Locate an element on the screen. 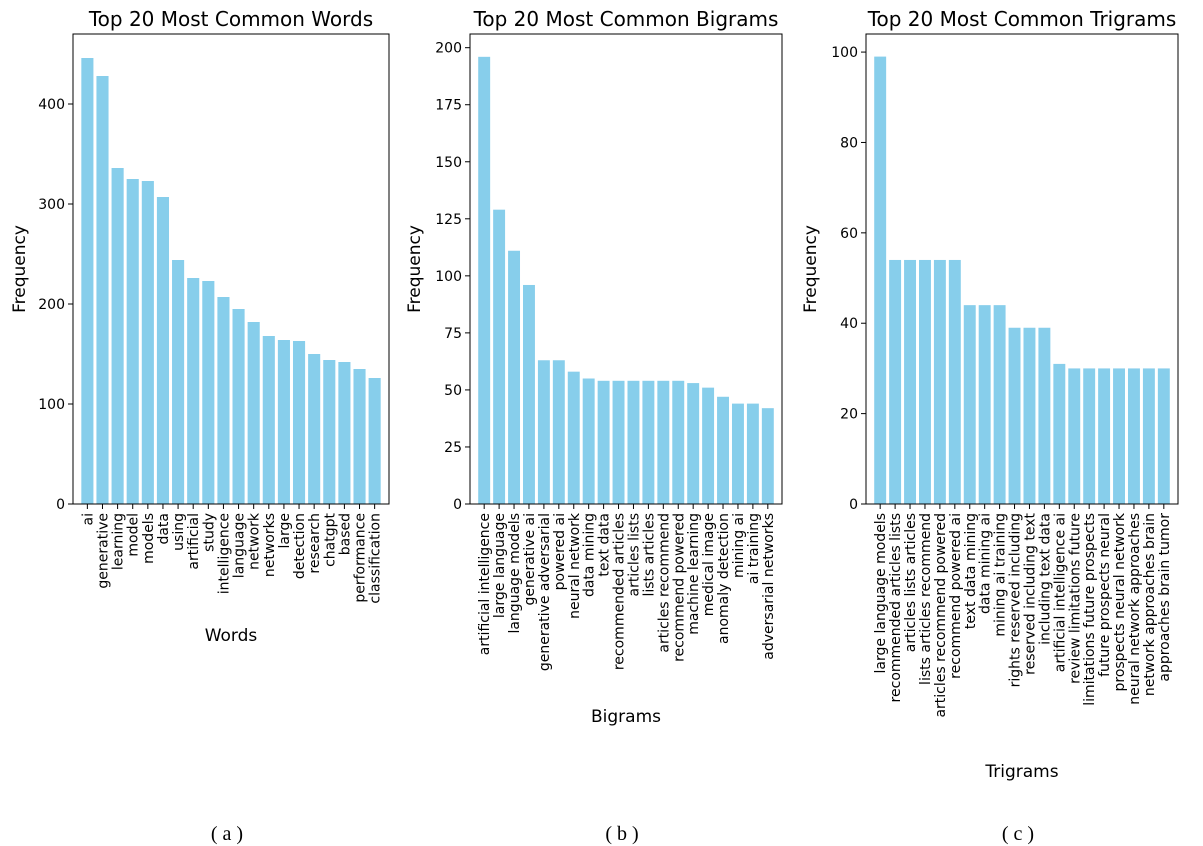 This screenshot has width=1203, height=846. x-axis-label: Bigrams is located at coordinates (626, 717).